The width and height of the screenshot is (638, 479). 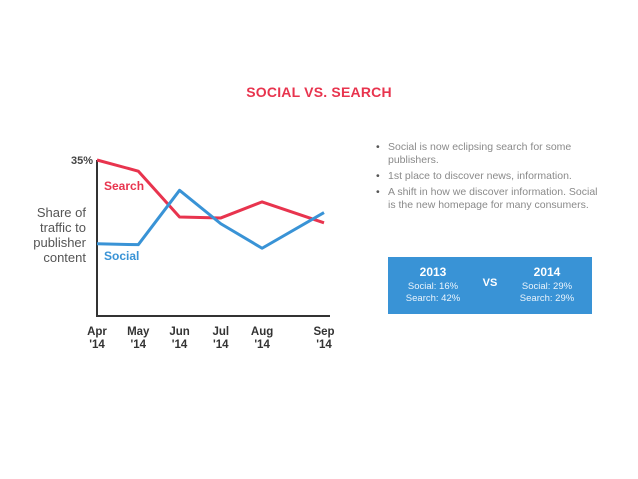 What do you see at coordinates (64, 257) in the screenshot?
I see `y-axis-label-line: content` at bounding box center [64, 257].